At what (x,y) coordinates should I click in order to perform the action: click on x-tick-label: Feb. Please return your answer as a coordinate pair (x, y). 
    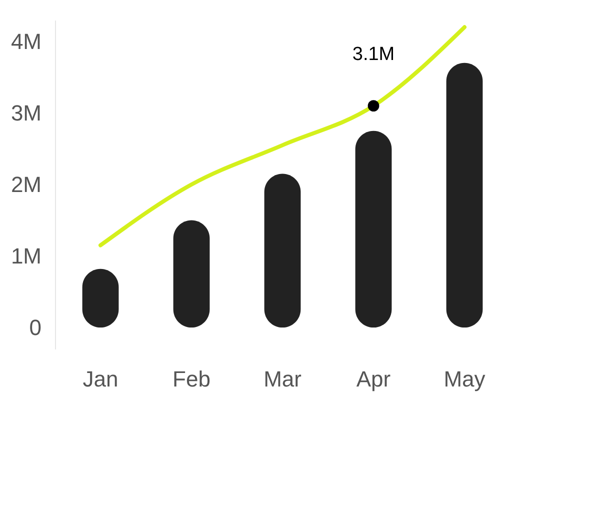
    Looking at the image, I should click on (191, 379).